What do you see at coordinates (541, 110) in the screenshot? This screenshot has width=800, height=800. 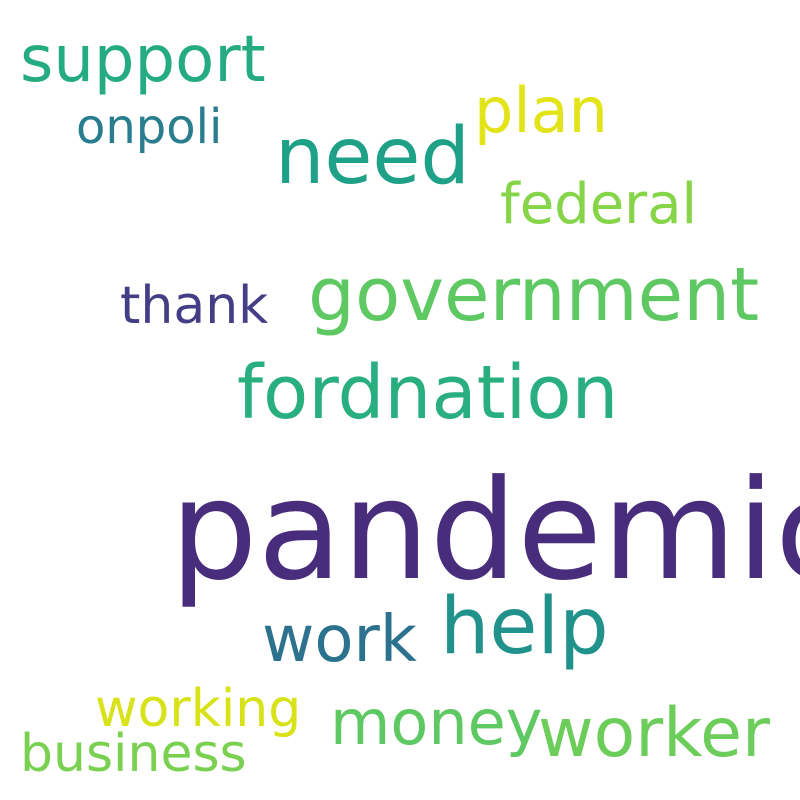 I see `word-plan: plan` at bounding box center [541, 110].